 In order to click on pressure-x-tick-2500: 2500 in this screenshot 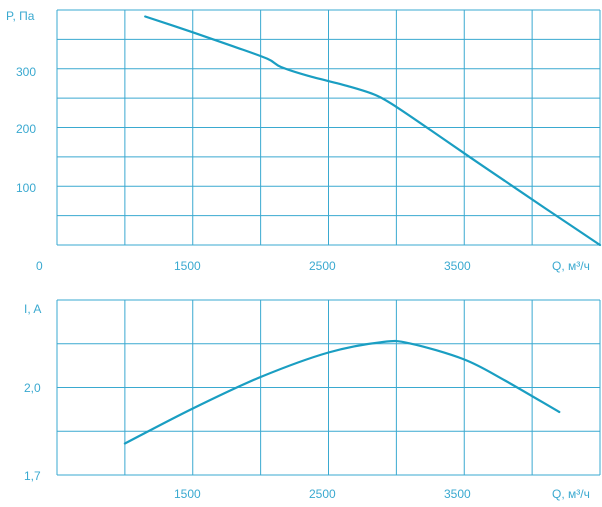, I will do `click(322, 266)`.